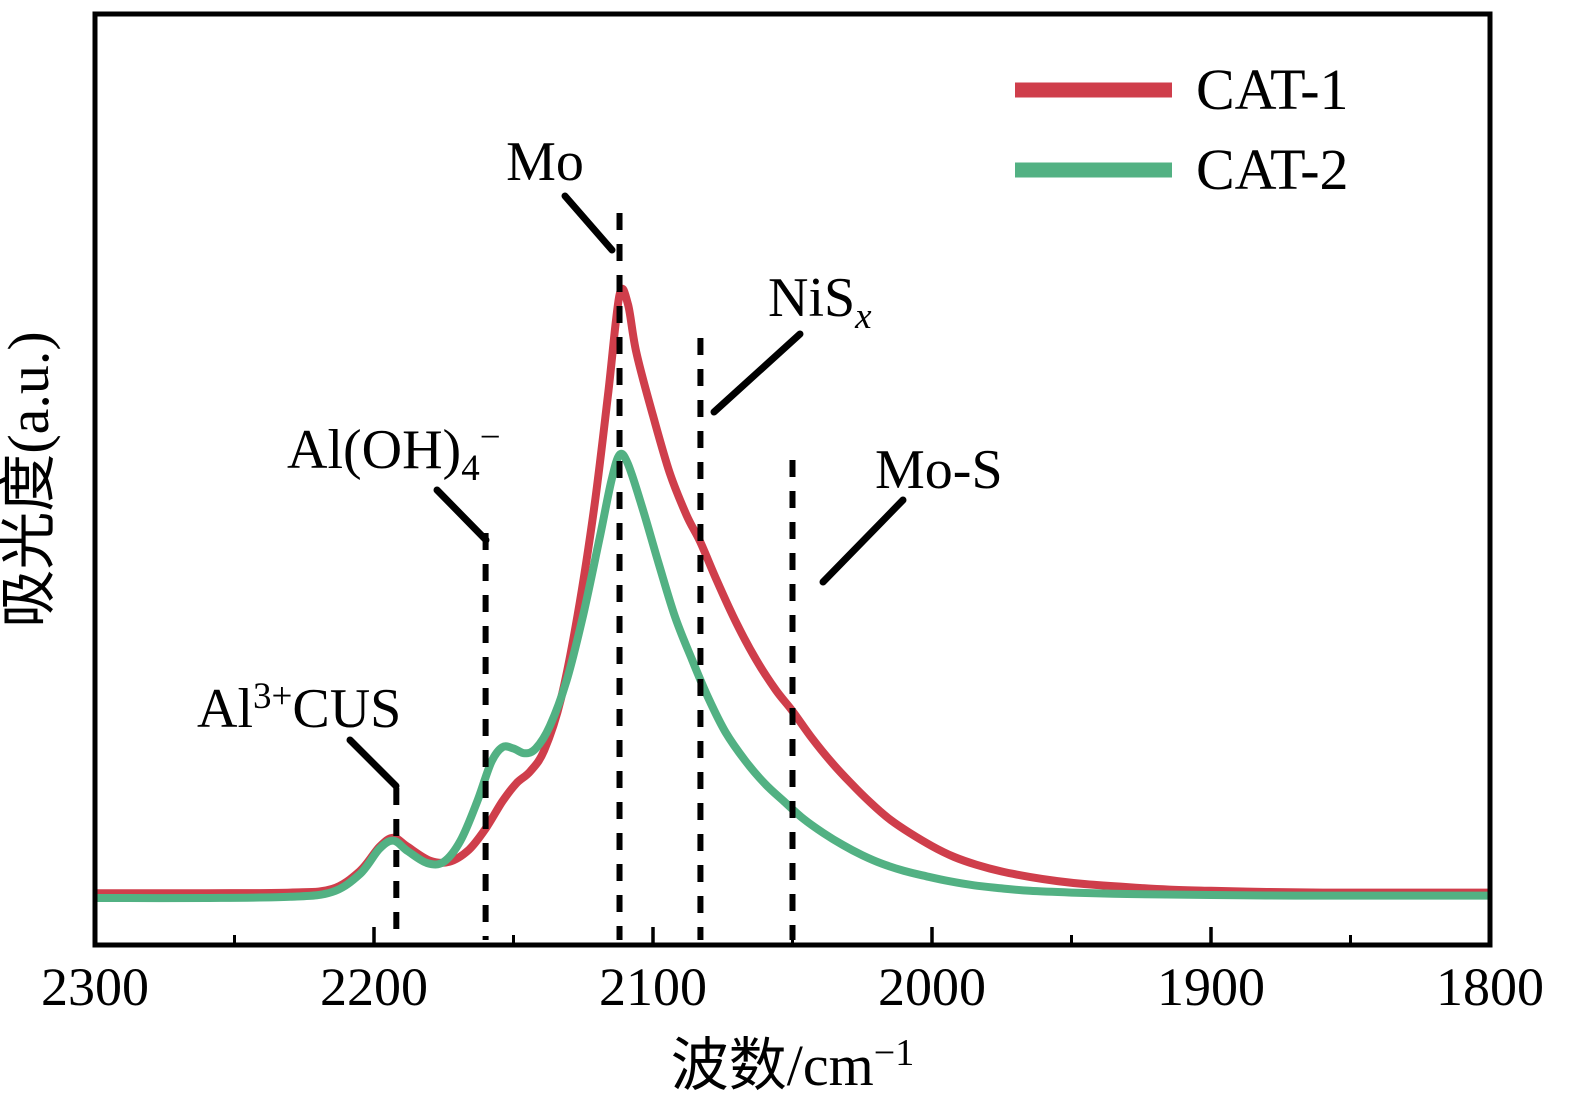  Describe the element at coordinates (1272, 169) in the screenshot. I see `legend-label-cat-2: CAT-2` at that location.